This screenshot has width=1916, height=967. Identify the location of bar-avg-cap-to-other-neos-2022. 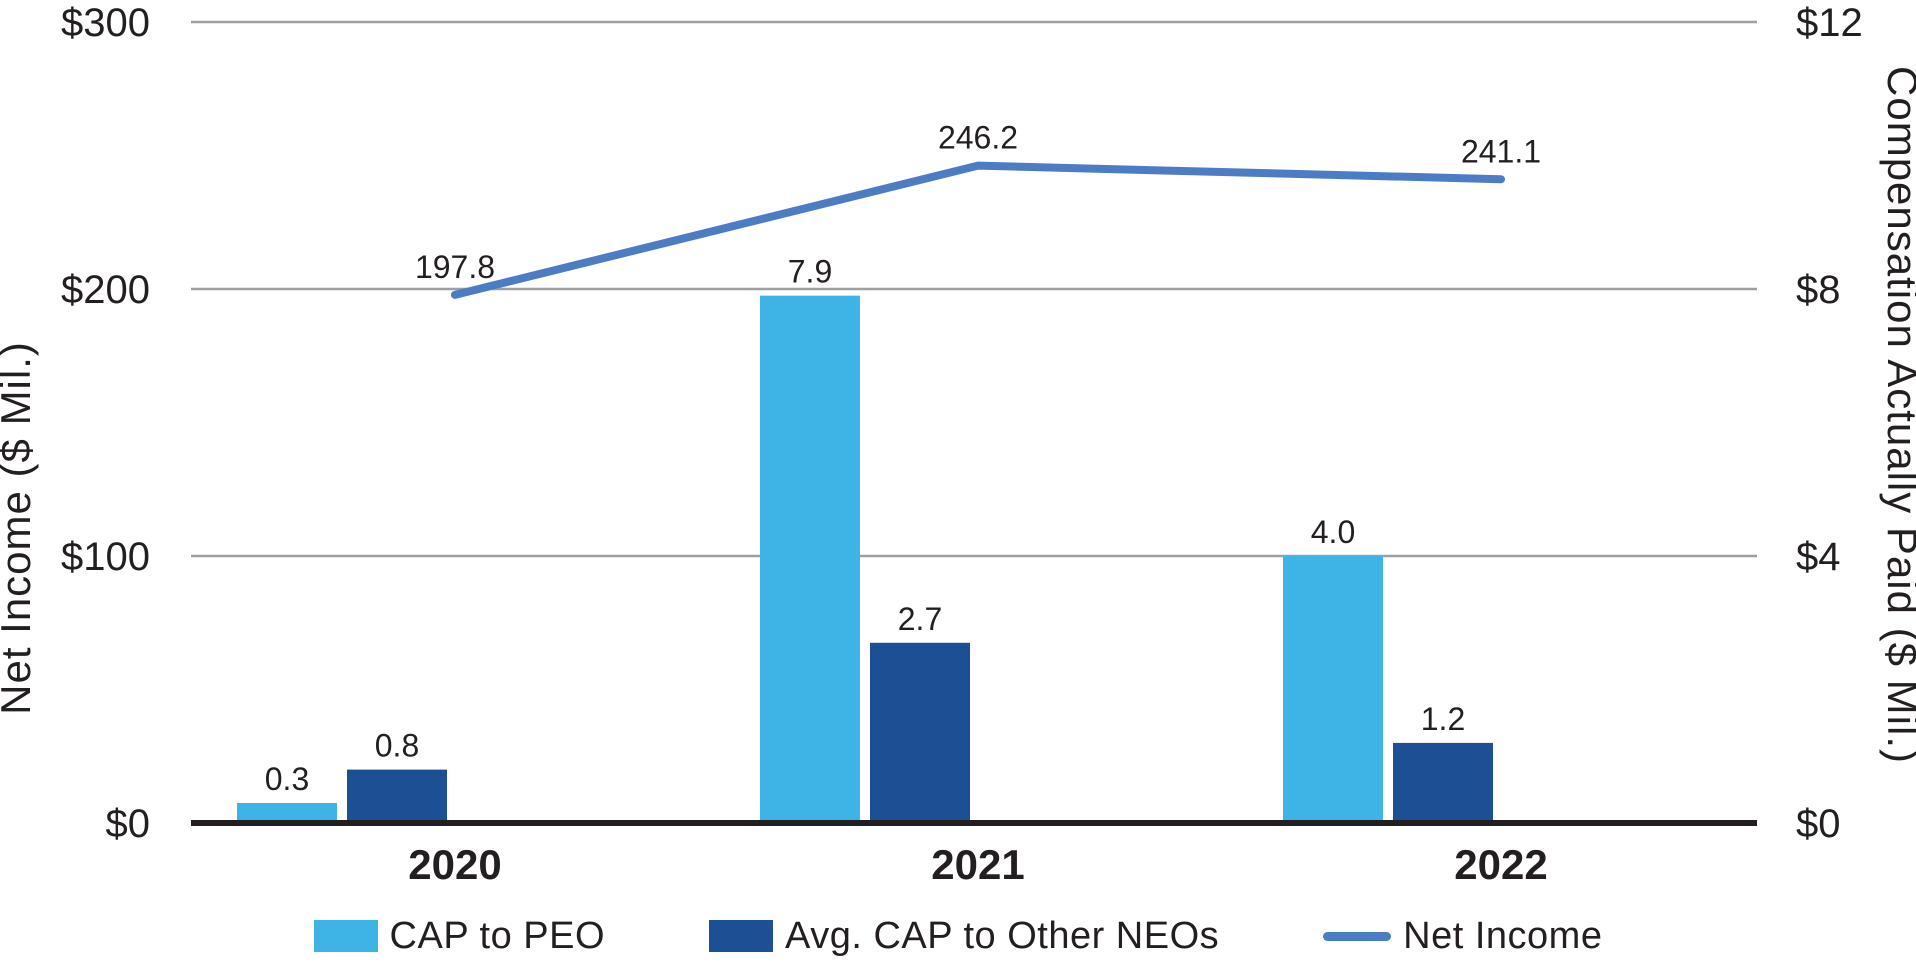
(1443, 782).